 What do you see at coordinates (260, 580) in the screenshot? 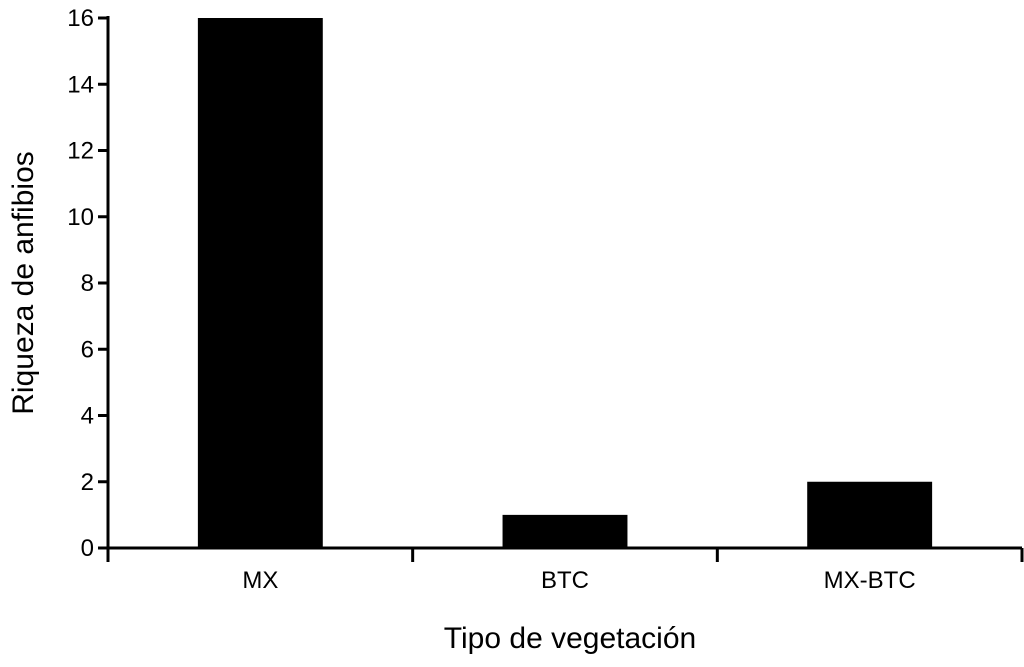
I see `x-tick-label: MX` at bounding box center [260, 580].